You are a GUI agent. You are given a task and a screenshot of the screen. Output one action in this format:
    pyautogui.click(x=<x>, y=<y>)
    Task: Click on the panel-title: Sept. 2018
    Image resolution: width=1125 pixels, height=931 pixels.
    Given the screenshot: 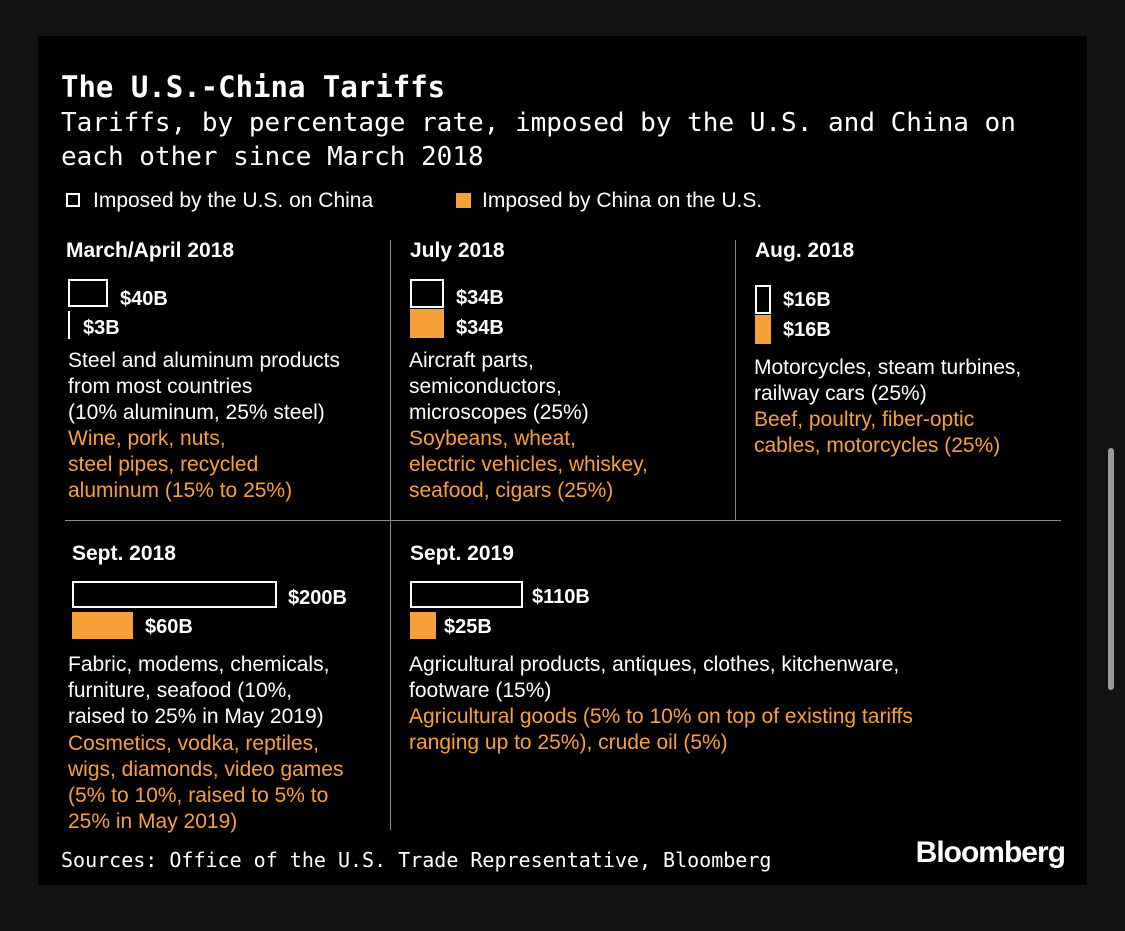 What is the action you would take?
    pyautogui.click(x=124, y=553)
    